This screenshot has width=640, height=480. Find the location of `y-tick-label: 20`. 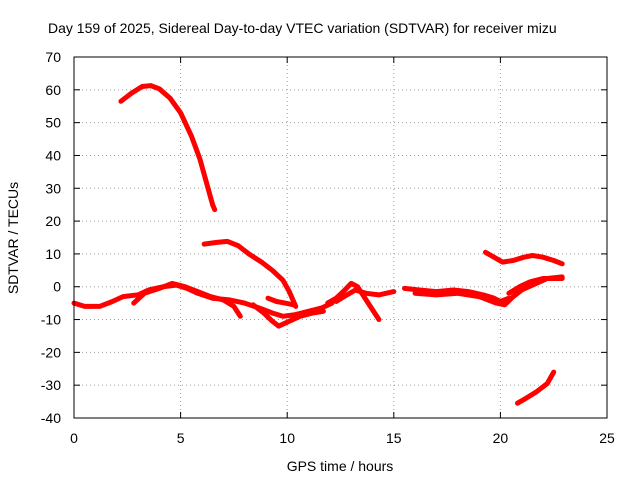

y-tick-label: 20 is located at coordinates (53, 221).